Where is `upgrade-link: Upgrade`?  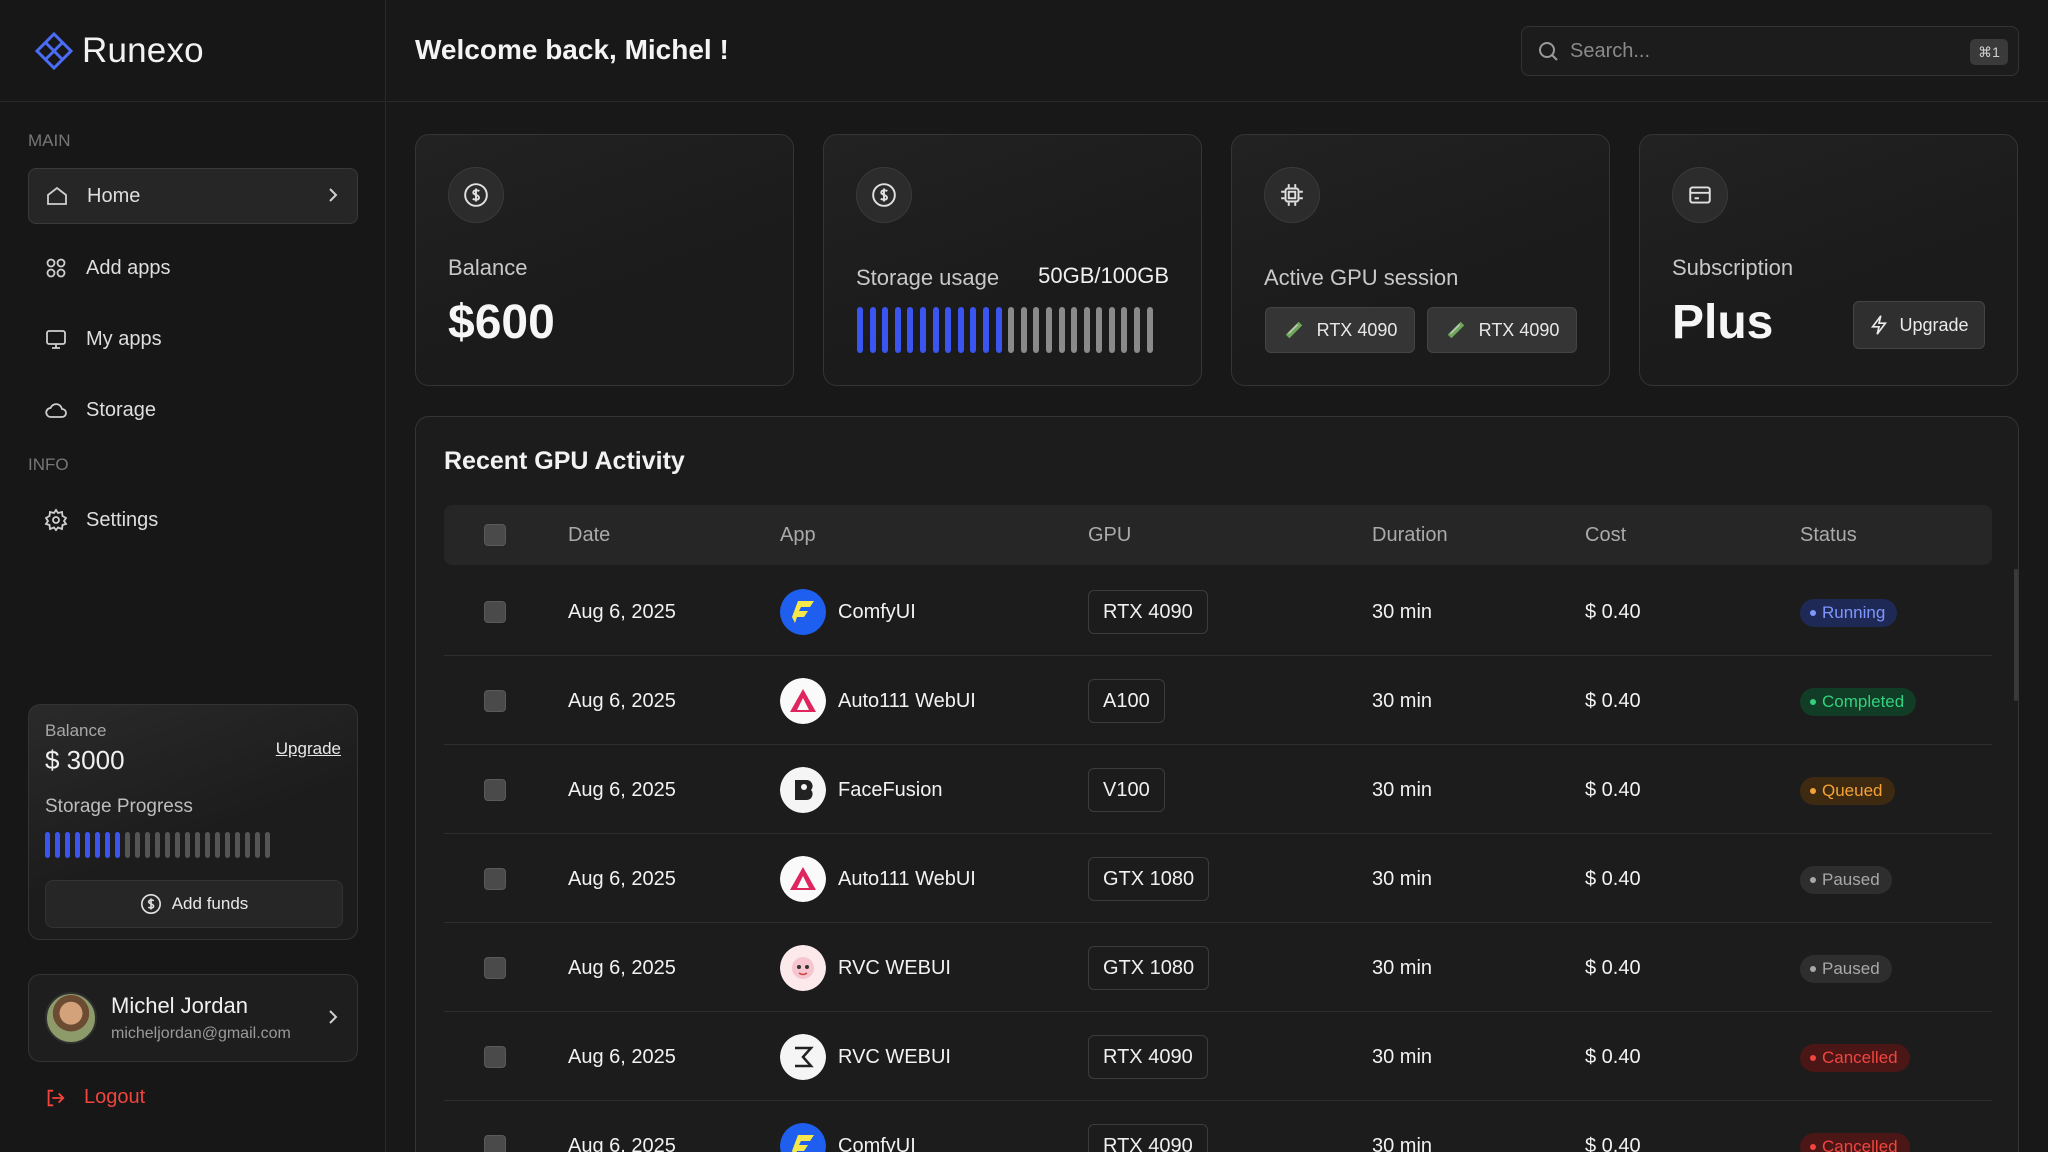
upgrade-link: Upgrade is located at coordinates (308, 748).